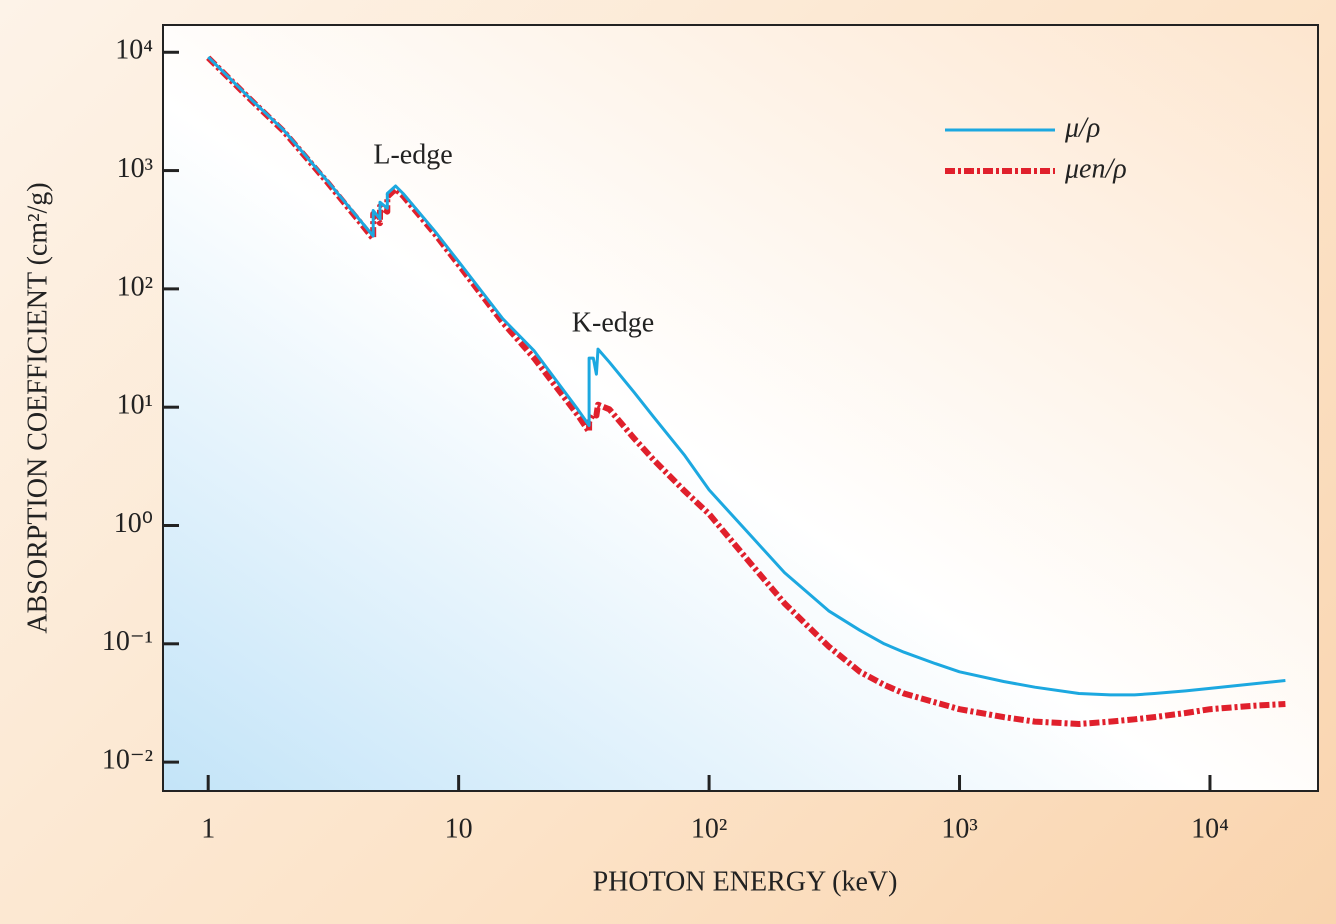 Image resolution: width=1336 pixels, height=924 pixels. Describe the element at coordinates (133, 523) in the screenshot. I see `y-tick-label: 10⁰` at that location.